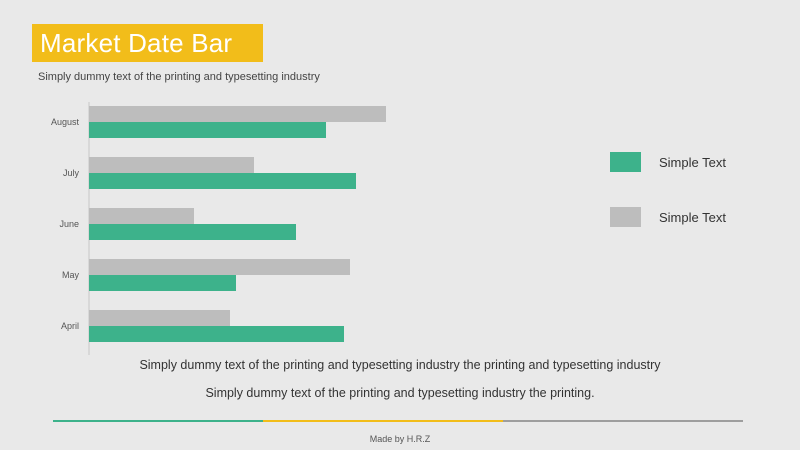 Image resolution: width=800 pixels, height=450 pixels. I want to click on page-title: Market Date Bar, so click(136, 42).